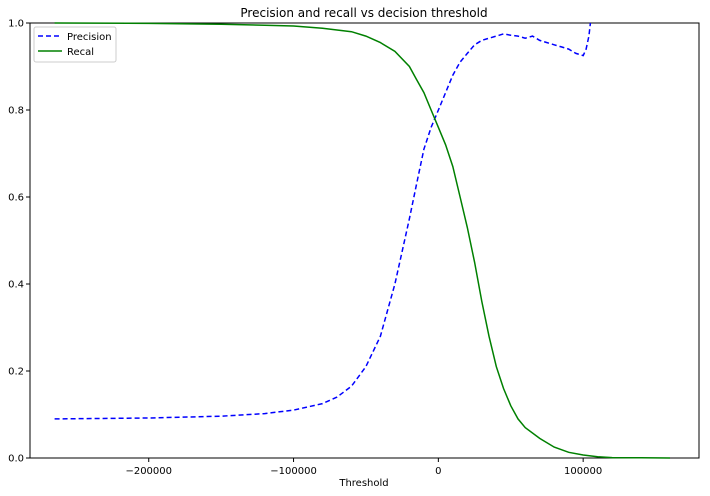  I want to click on legend-label-precision: Precision, so click(89, 37).